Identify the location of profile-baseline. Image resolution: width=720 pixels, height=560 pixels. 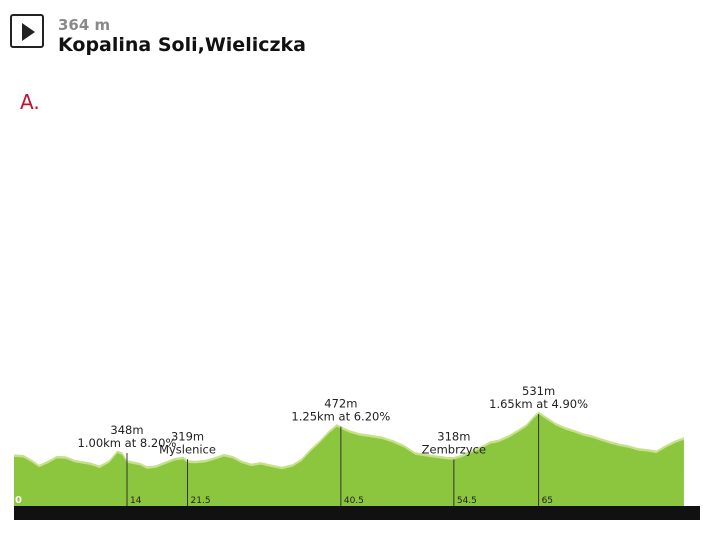
(357, 513).